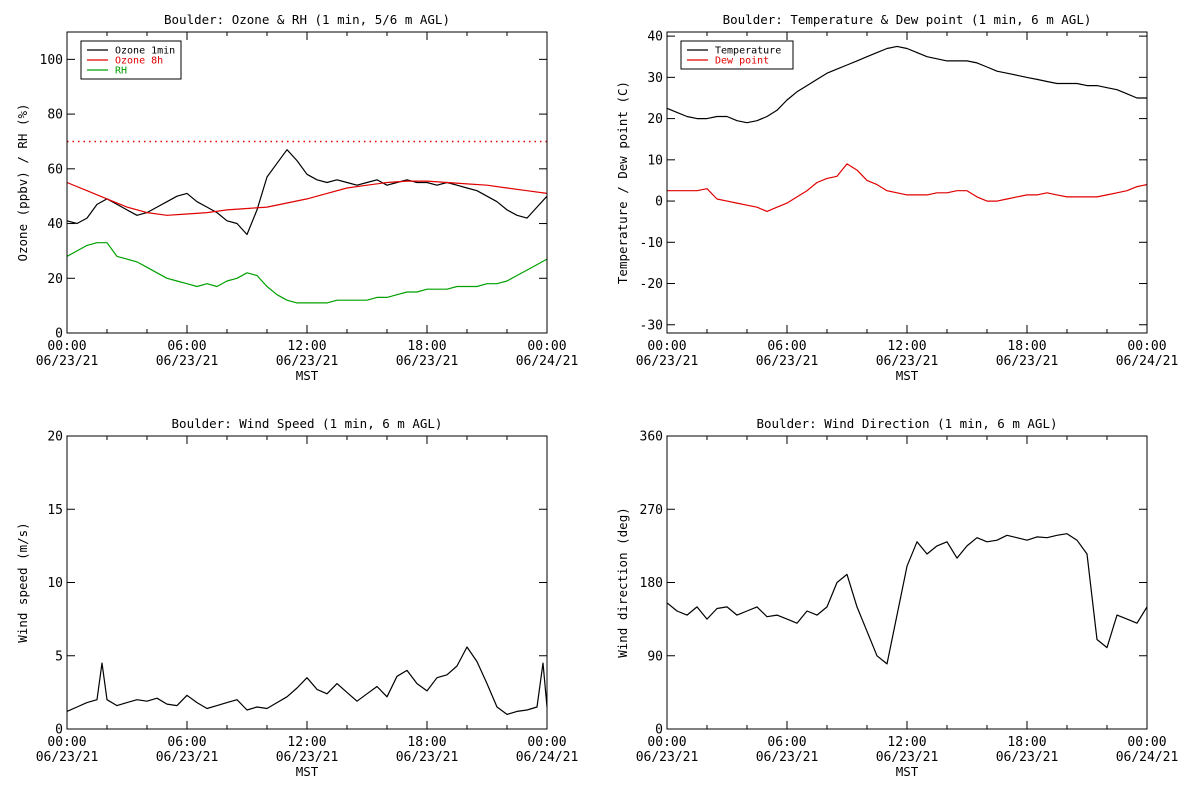  I want to click on y-axis-label: Ozone (ppbv) / RH (%), so click(22, 182).